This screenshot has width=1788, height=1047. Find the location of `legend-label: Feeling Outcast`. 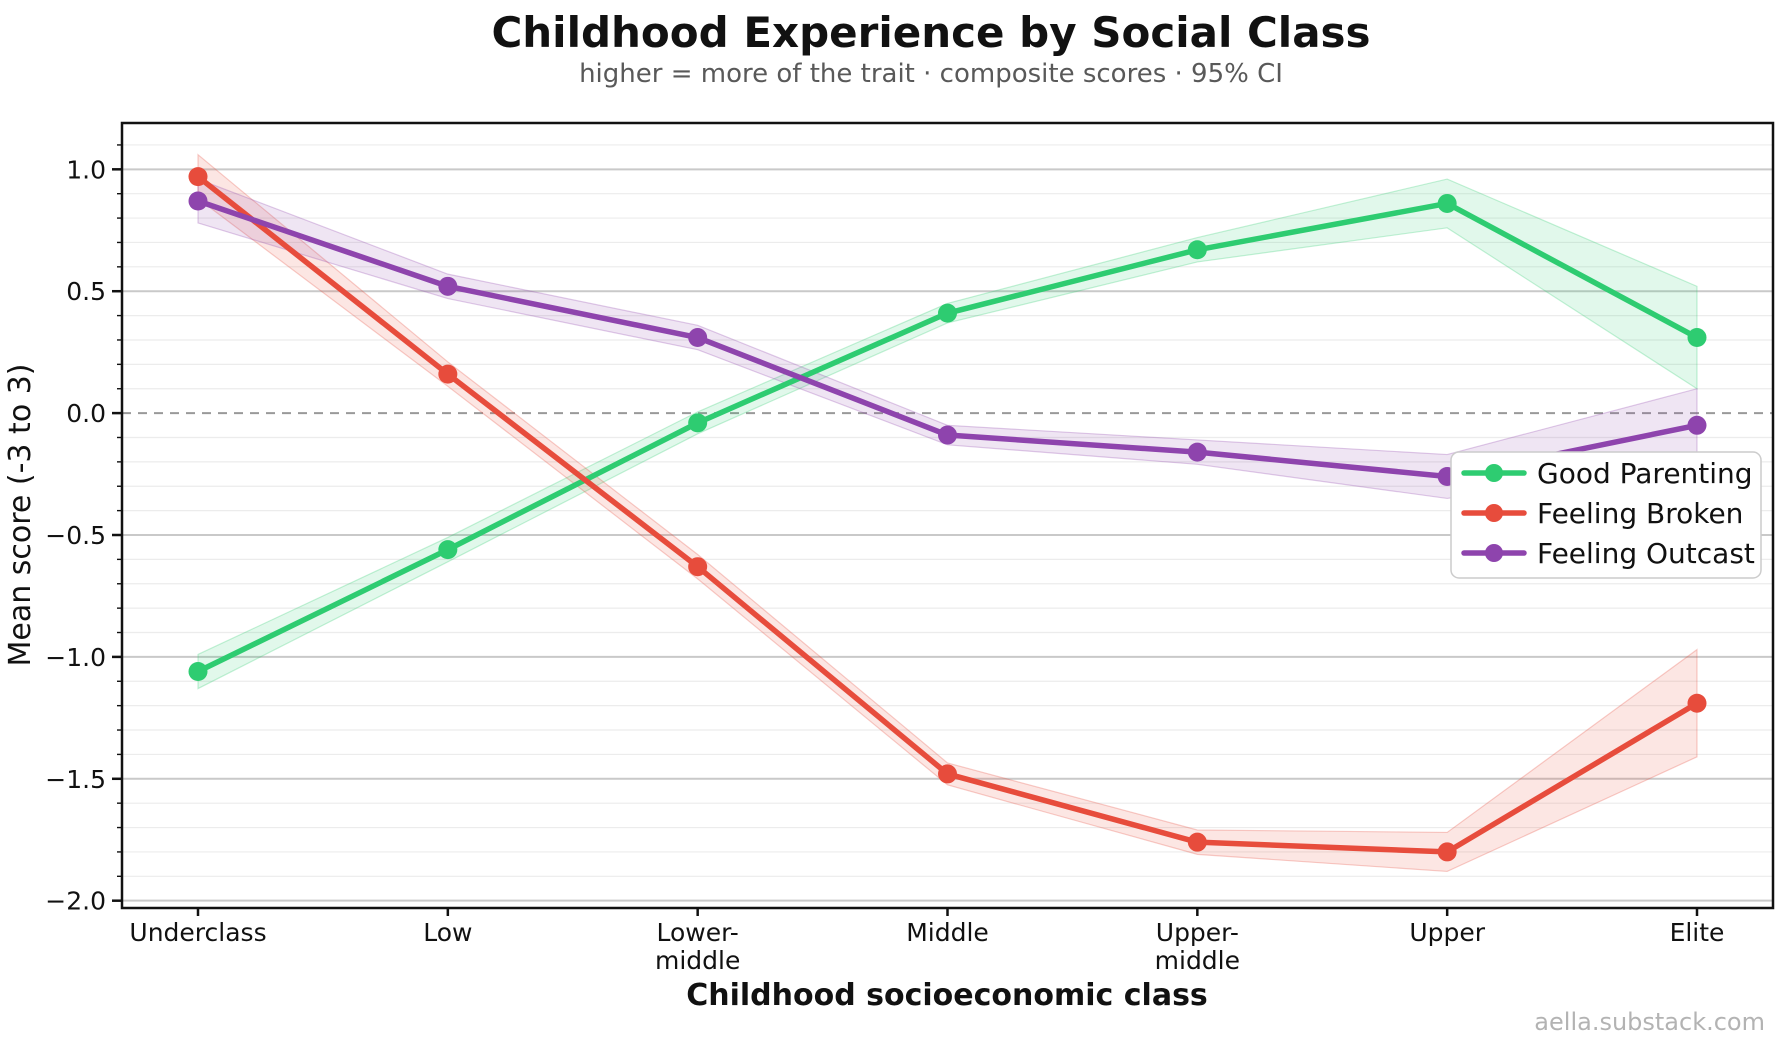

legend-label: Feeling Outcast is located at coordinates (1646, 553).